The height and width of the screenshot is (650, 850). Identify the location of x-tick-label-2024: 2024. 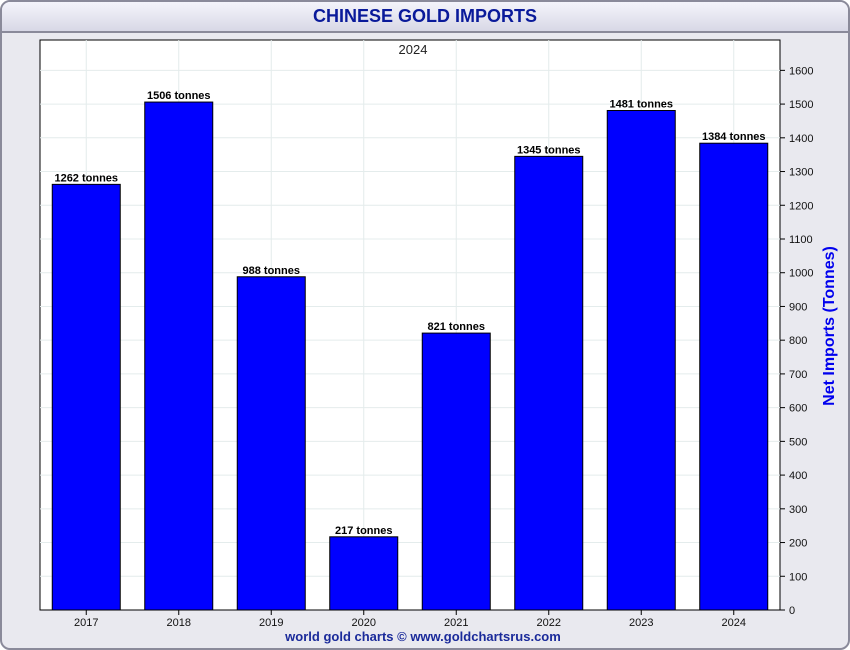
(734, 623).